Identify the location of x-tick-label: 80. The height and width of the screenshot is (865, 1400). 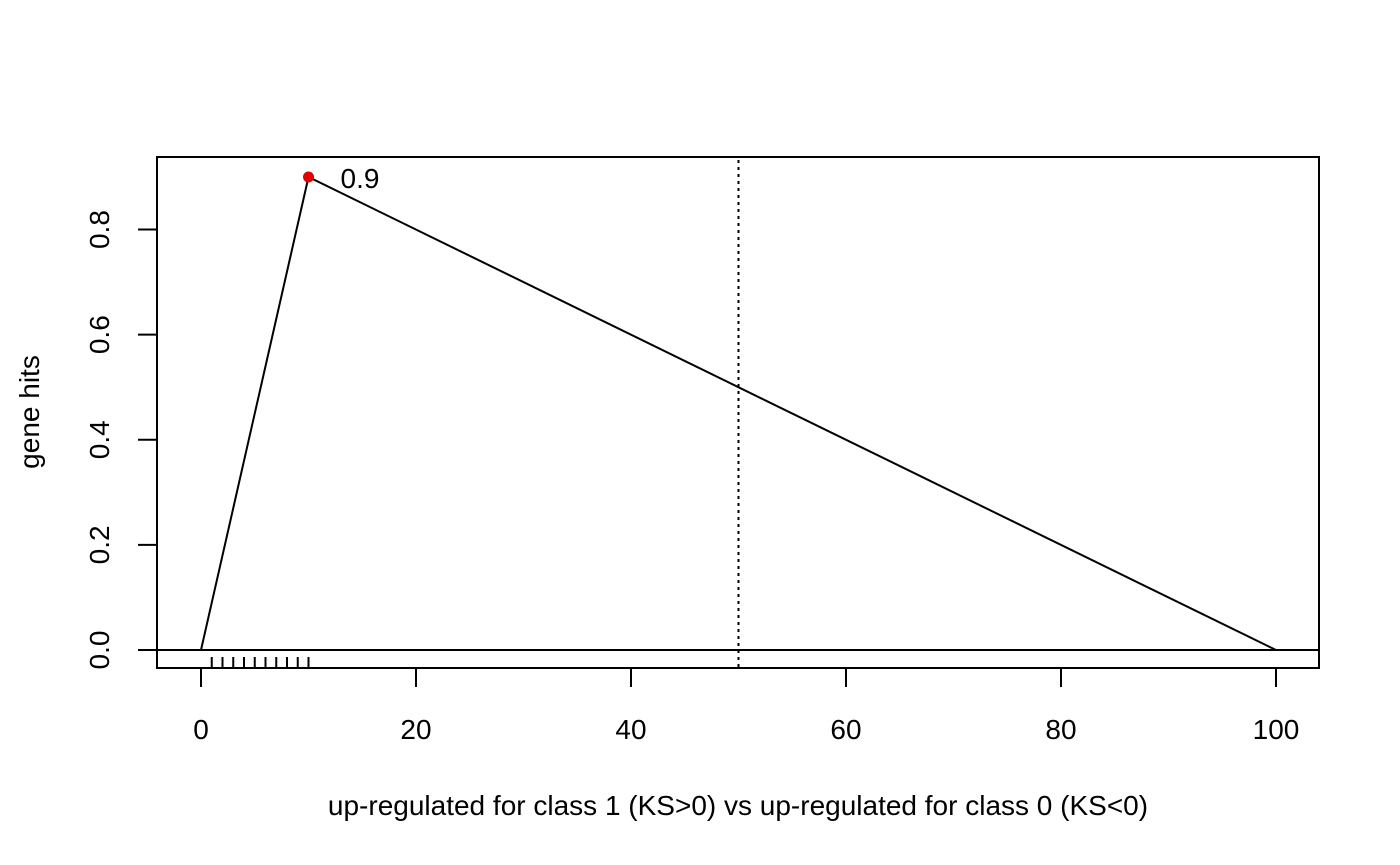
(1060, 729).